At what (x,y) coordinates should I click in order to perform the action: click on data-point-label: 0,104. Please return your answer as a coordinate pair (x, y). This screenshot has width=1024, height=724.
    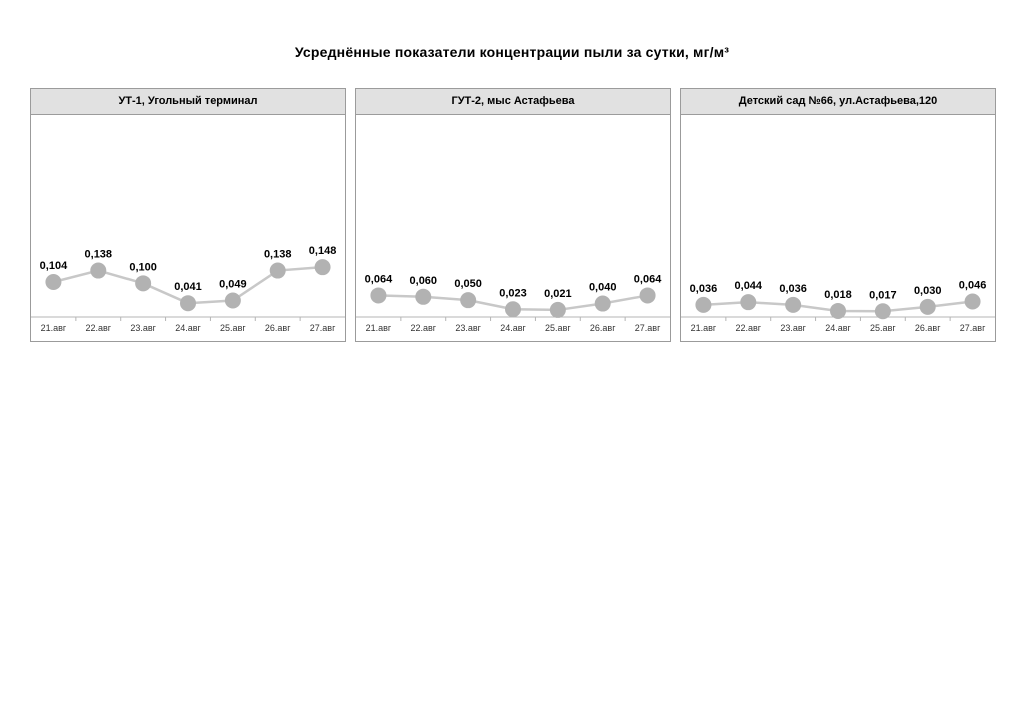
    Looking at the image, I should click on (54, 266).